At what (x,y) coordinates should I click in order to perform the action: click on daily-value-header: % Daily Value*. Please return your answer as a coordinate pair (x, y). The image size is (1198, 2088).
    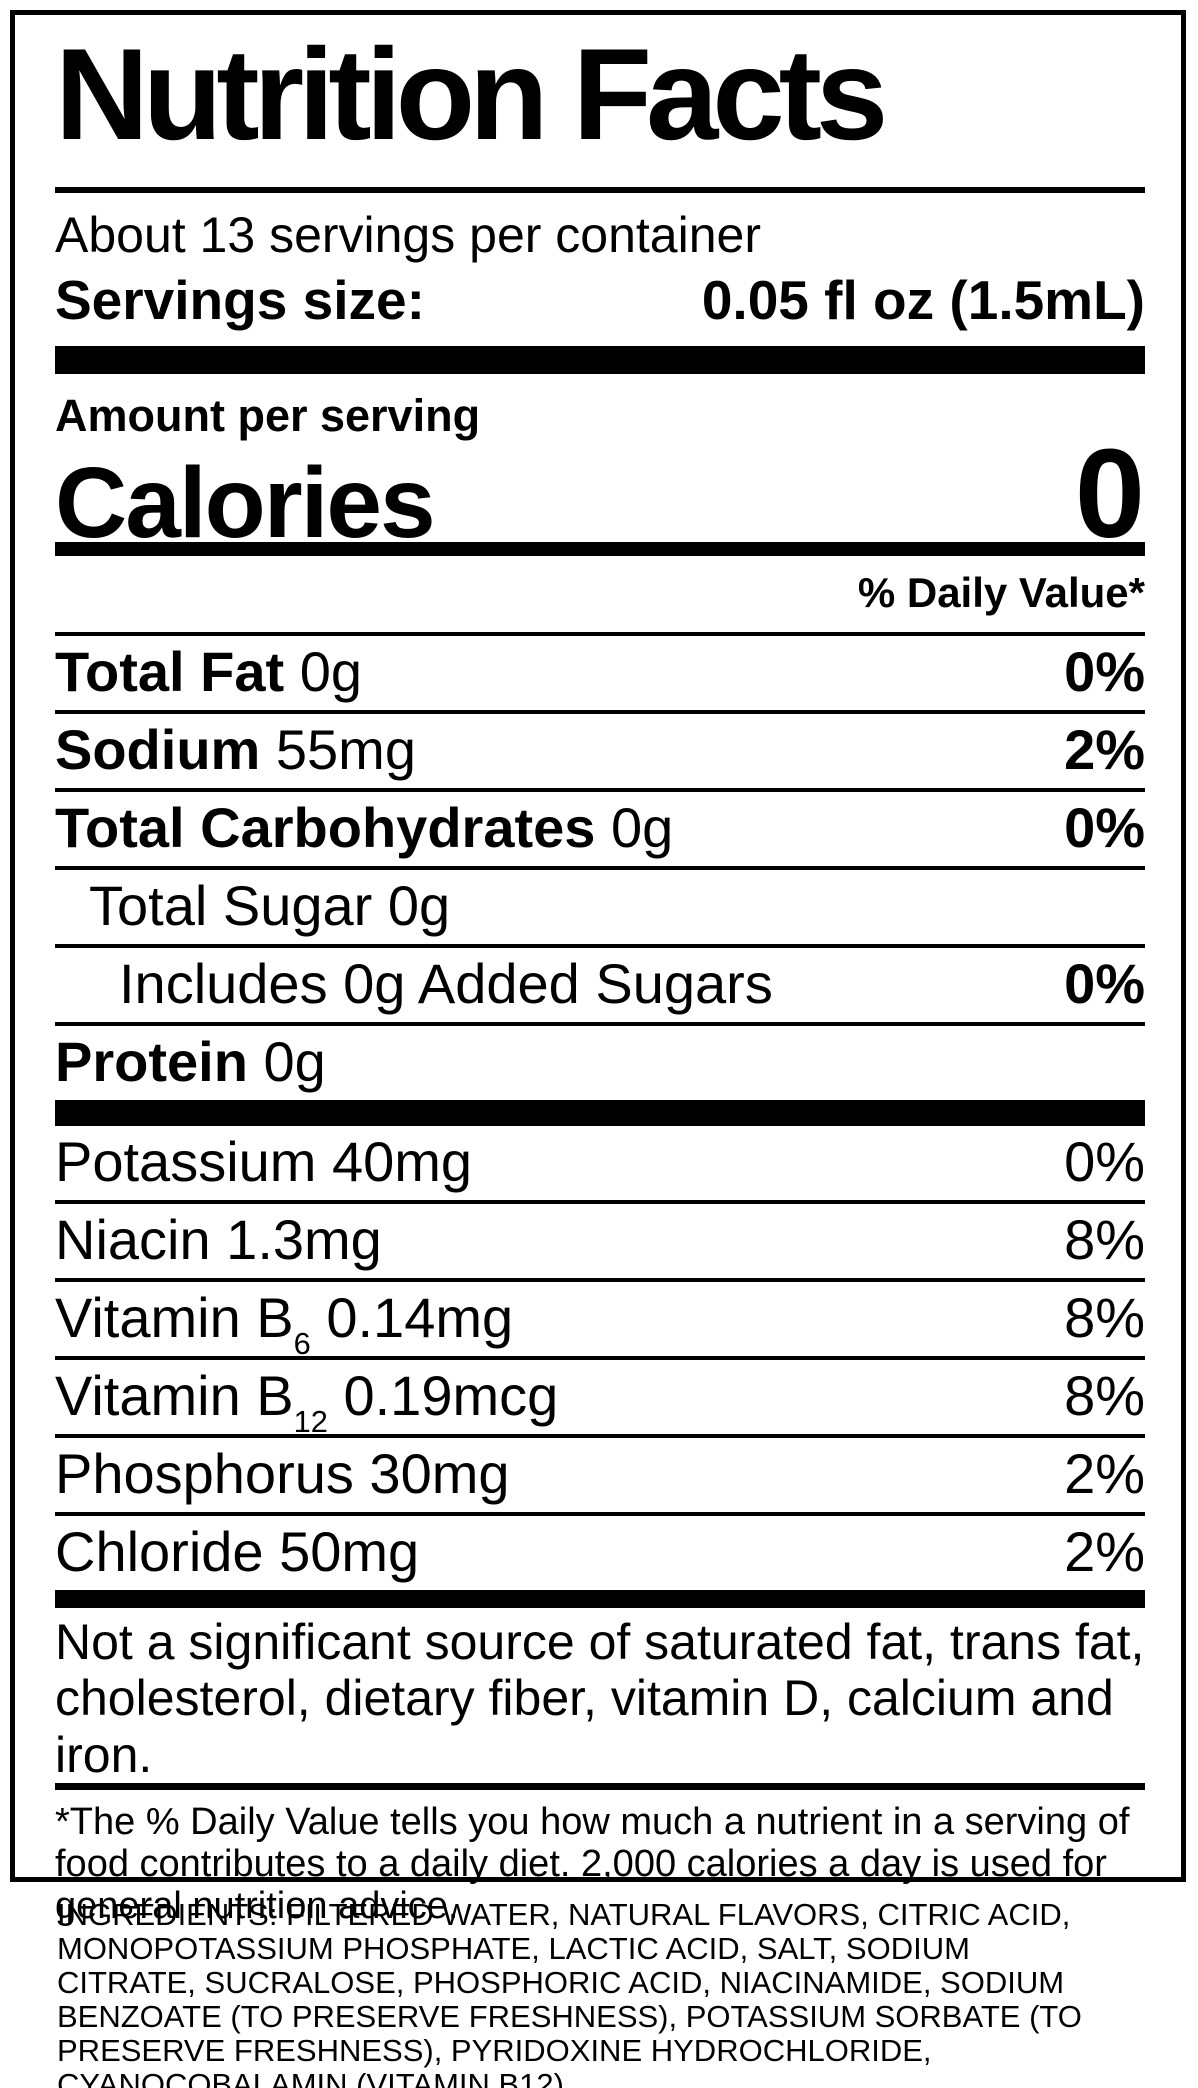
    Looking at the image, I should click on (1001, 592).